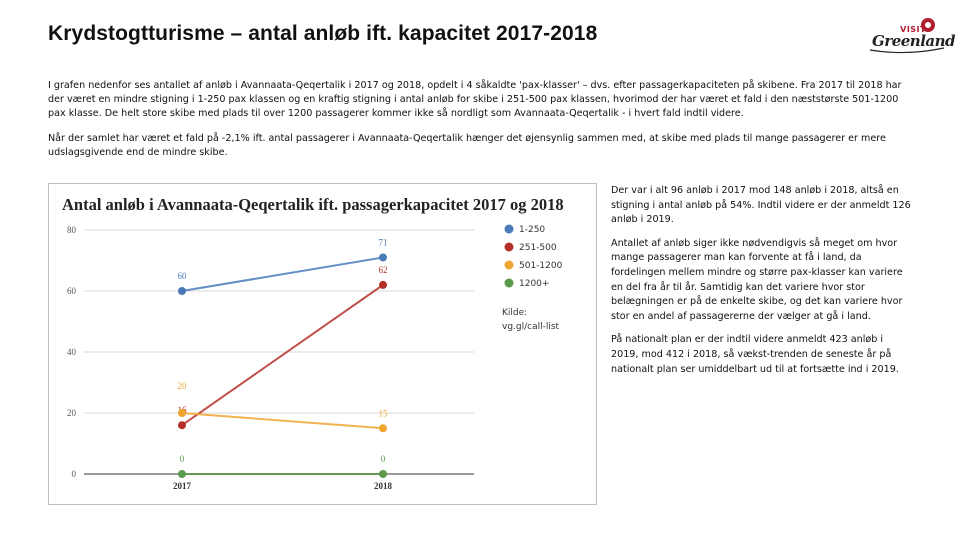 Image resolution: width=960 pixels, height=540 pixels. I want to click on y-tick-label: 80, so click(72, 230).